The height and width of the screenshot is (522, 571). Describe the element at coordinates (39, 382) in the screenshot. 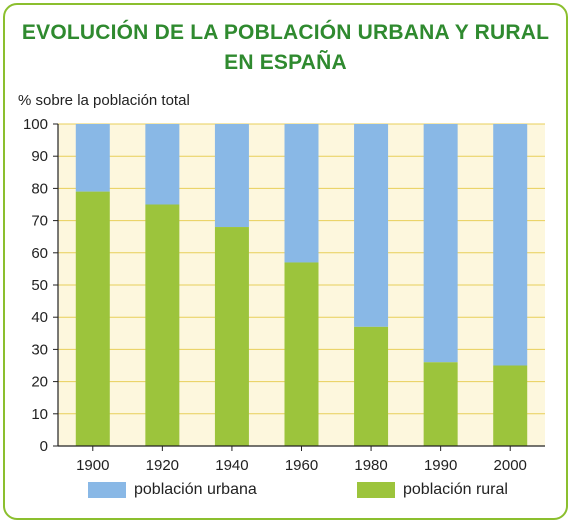

I see `y-tick-label: 20` at that location.